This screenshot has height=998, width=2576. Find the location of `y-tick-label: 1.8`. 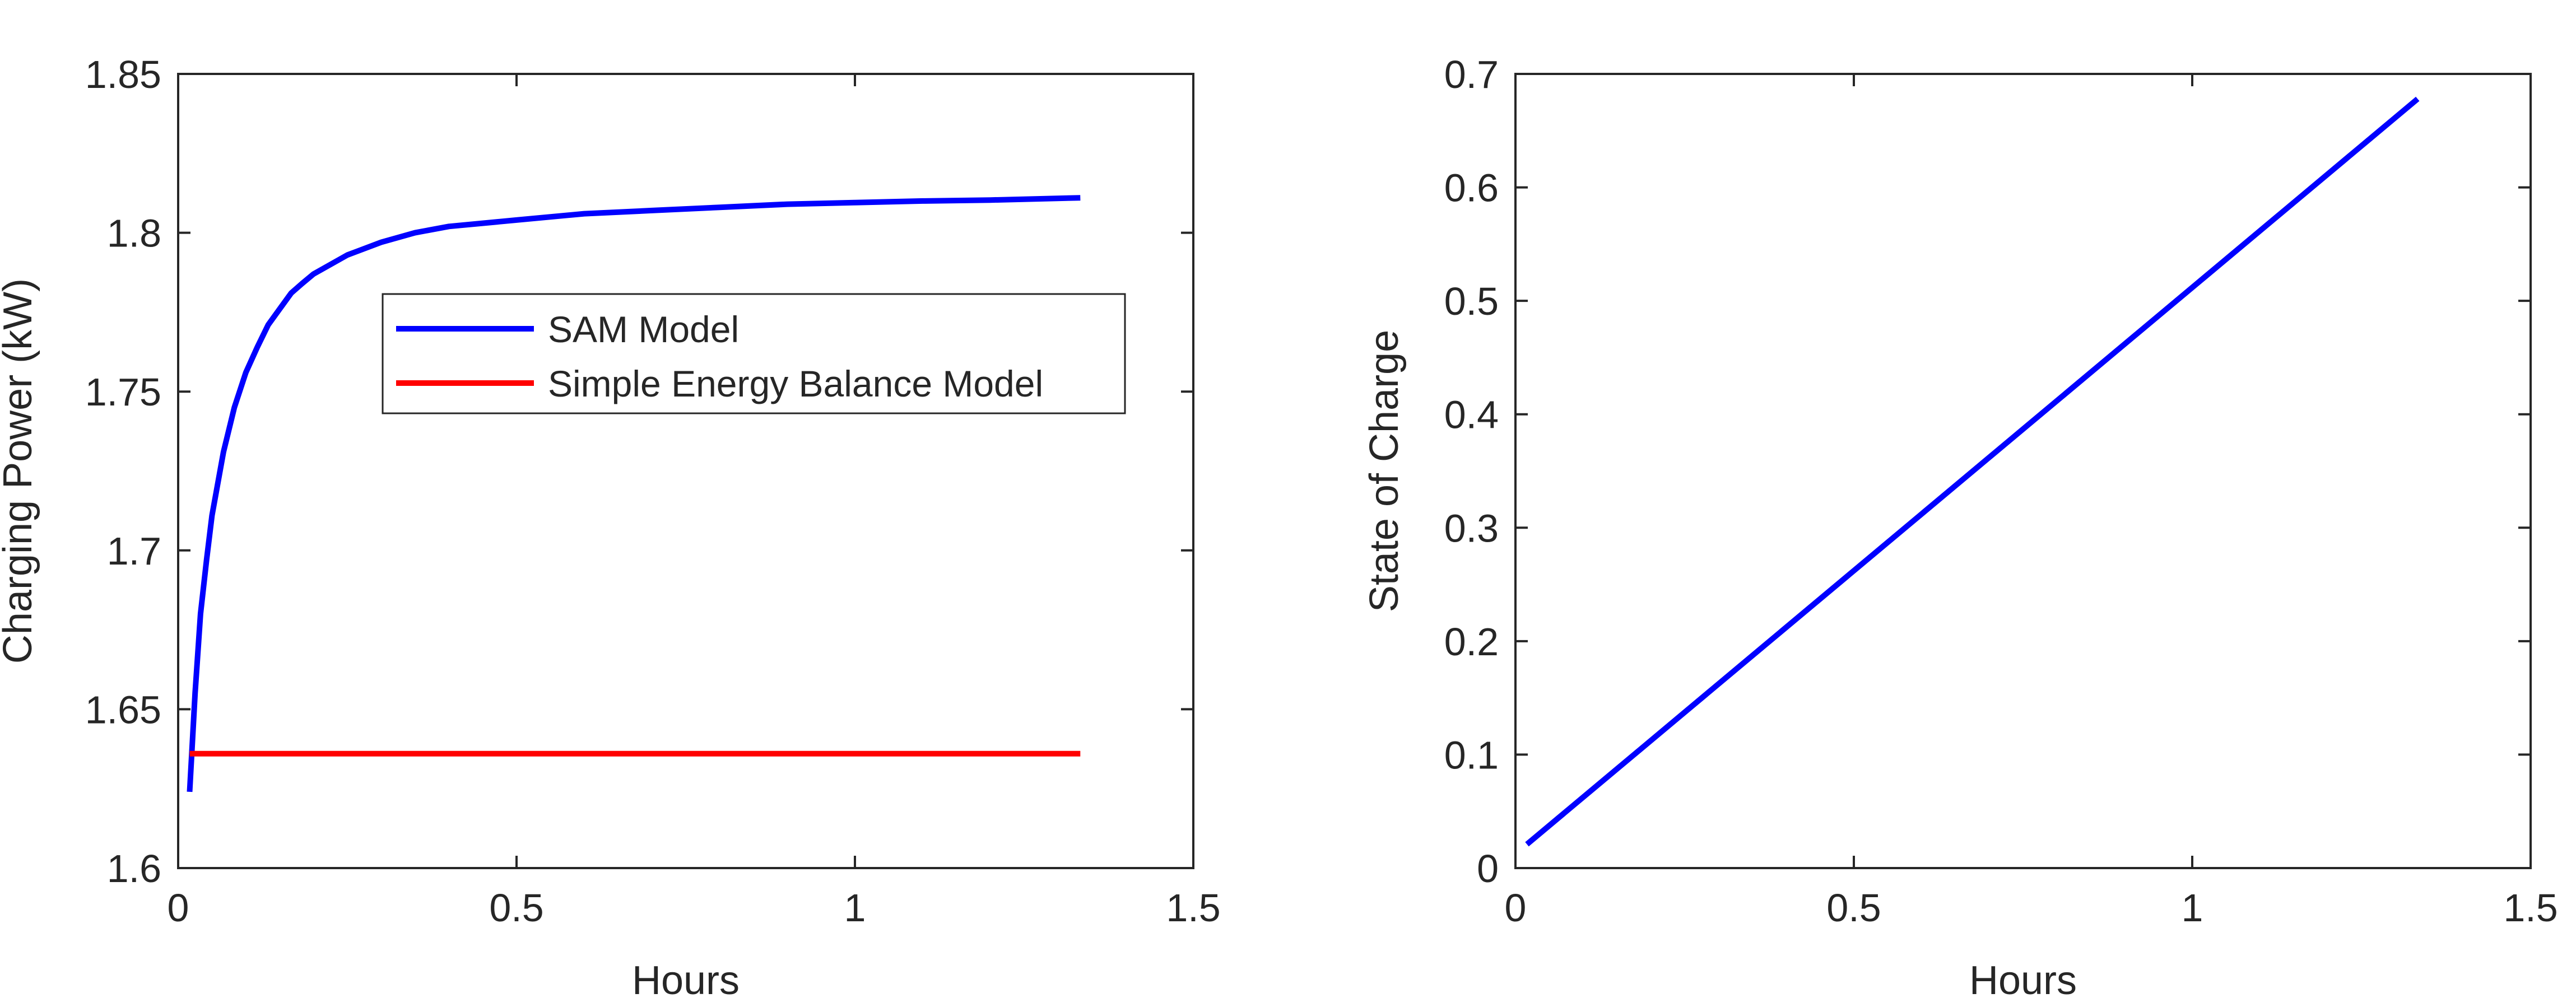

y-tick-label: 1.8 is located at coordinates (134, 233).